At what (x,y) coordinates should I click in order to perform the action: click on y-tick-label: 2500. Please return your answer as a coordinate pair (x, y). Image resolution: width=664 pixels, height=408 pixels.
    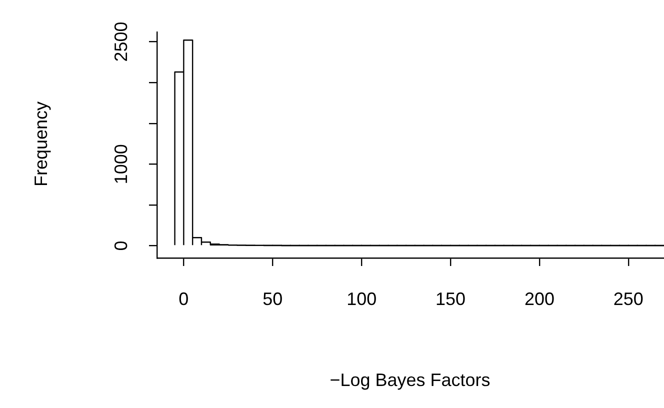
    Looking at the image, I should click on (120, 42).